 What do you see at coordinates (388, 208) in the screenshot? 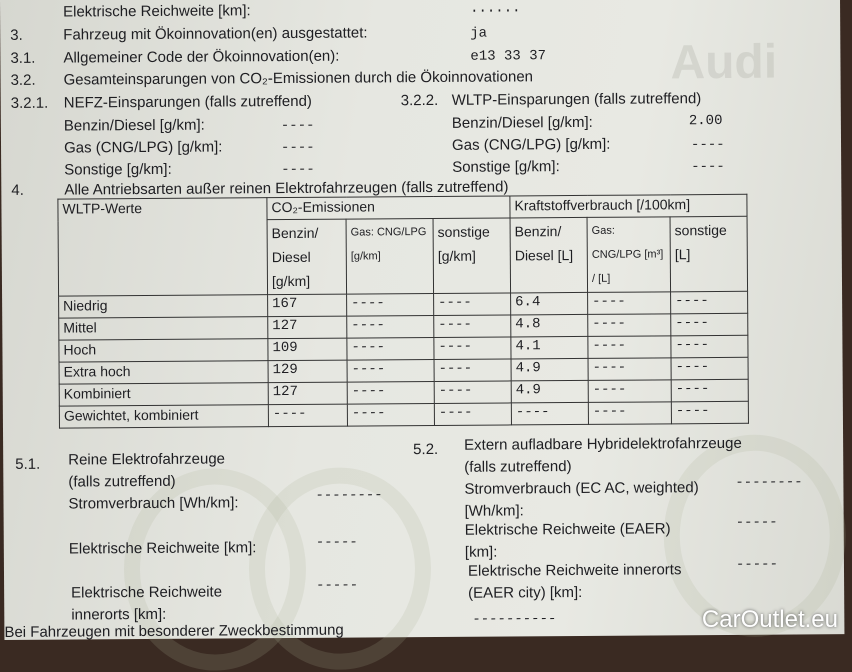
I see `co2-group-header: CO₂-Emissionen` at bounding box center [388, 208].